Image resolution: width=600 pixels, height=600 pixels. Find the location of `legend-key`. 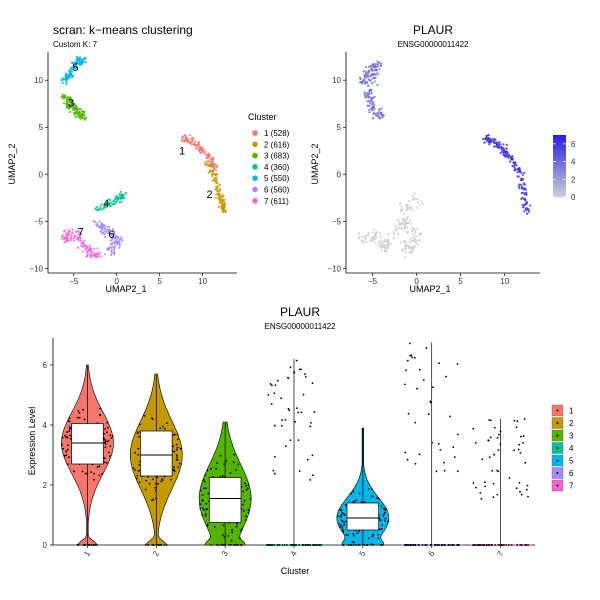

legend-key is located at coordinates (255, 155).